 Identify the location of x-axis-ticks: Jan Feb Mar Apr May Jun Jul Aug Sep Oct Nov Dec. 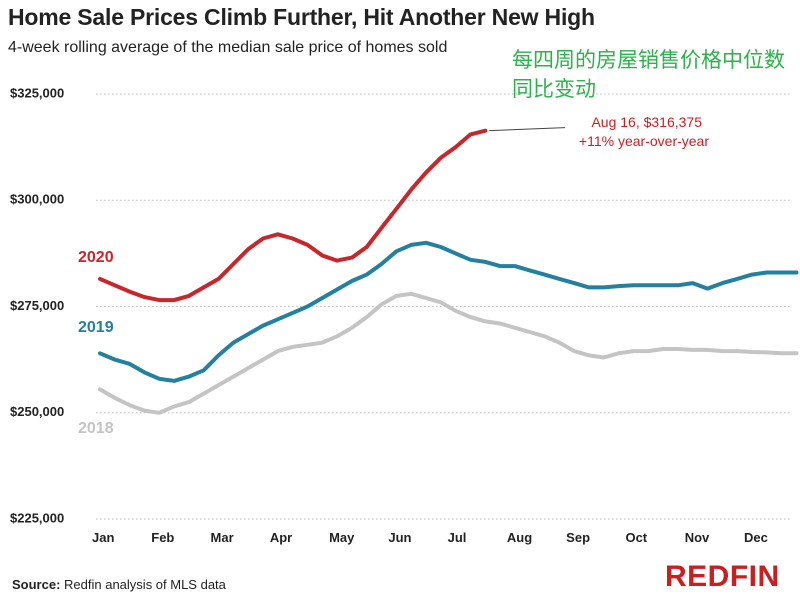
(430, 537).